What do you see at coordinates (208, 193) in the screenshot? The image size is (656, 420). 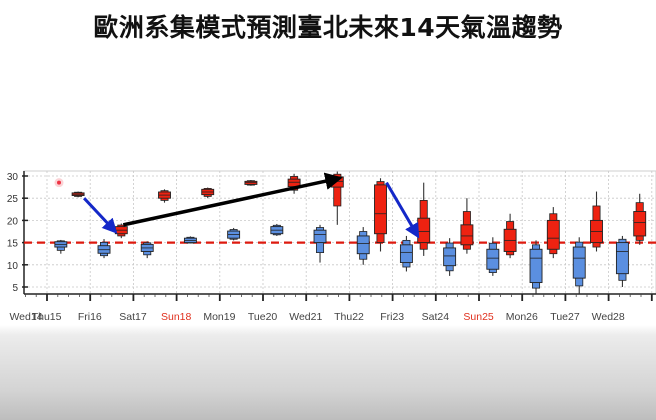 I see `max-temp-box-Sun18` at bounding box center [208, 193].